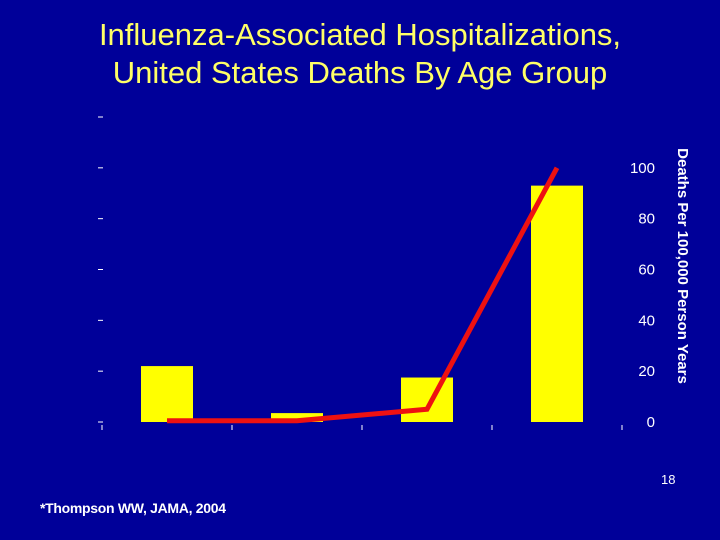 Image resolution: width=720 pixels, height=540 pixels. What do you see at coordinates (100, 269) in the screenshot?
I see `left-axis` at bounding box center [100, 269].